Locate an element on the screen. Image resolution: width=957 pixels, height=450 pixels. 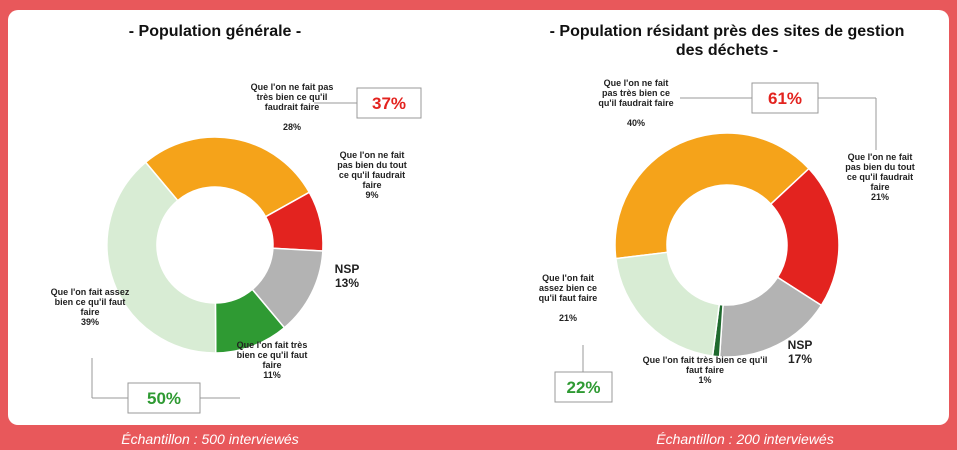
sample-note: Échantillon : 500 interviewés is located at coordinates (209, 439).